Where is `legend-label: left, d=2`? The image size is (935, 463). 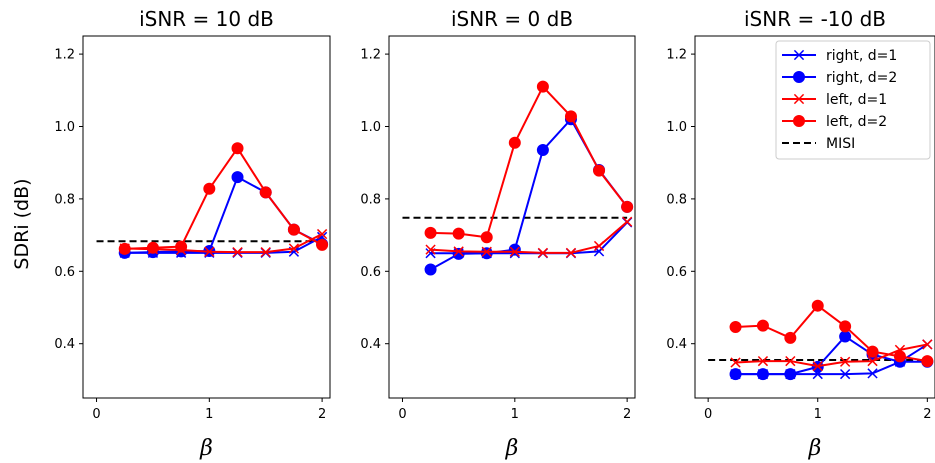
legend-label: left, d=2 is located at coordinates (856, 122).